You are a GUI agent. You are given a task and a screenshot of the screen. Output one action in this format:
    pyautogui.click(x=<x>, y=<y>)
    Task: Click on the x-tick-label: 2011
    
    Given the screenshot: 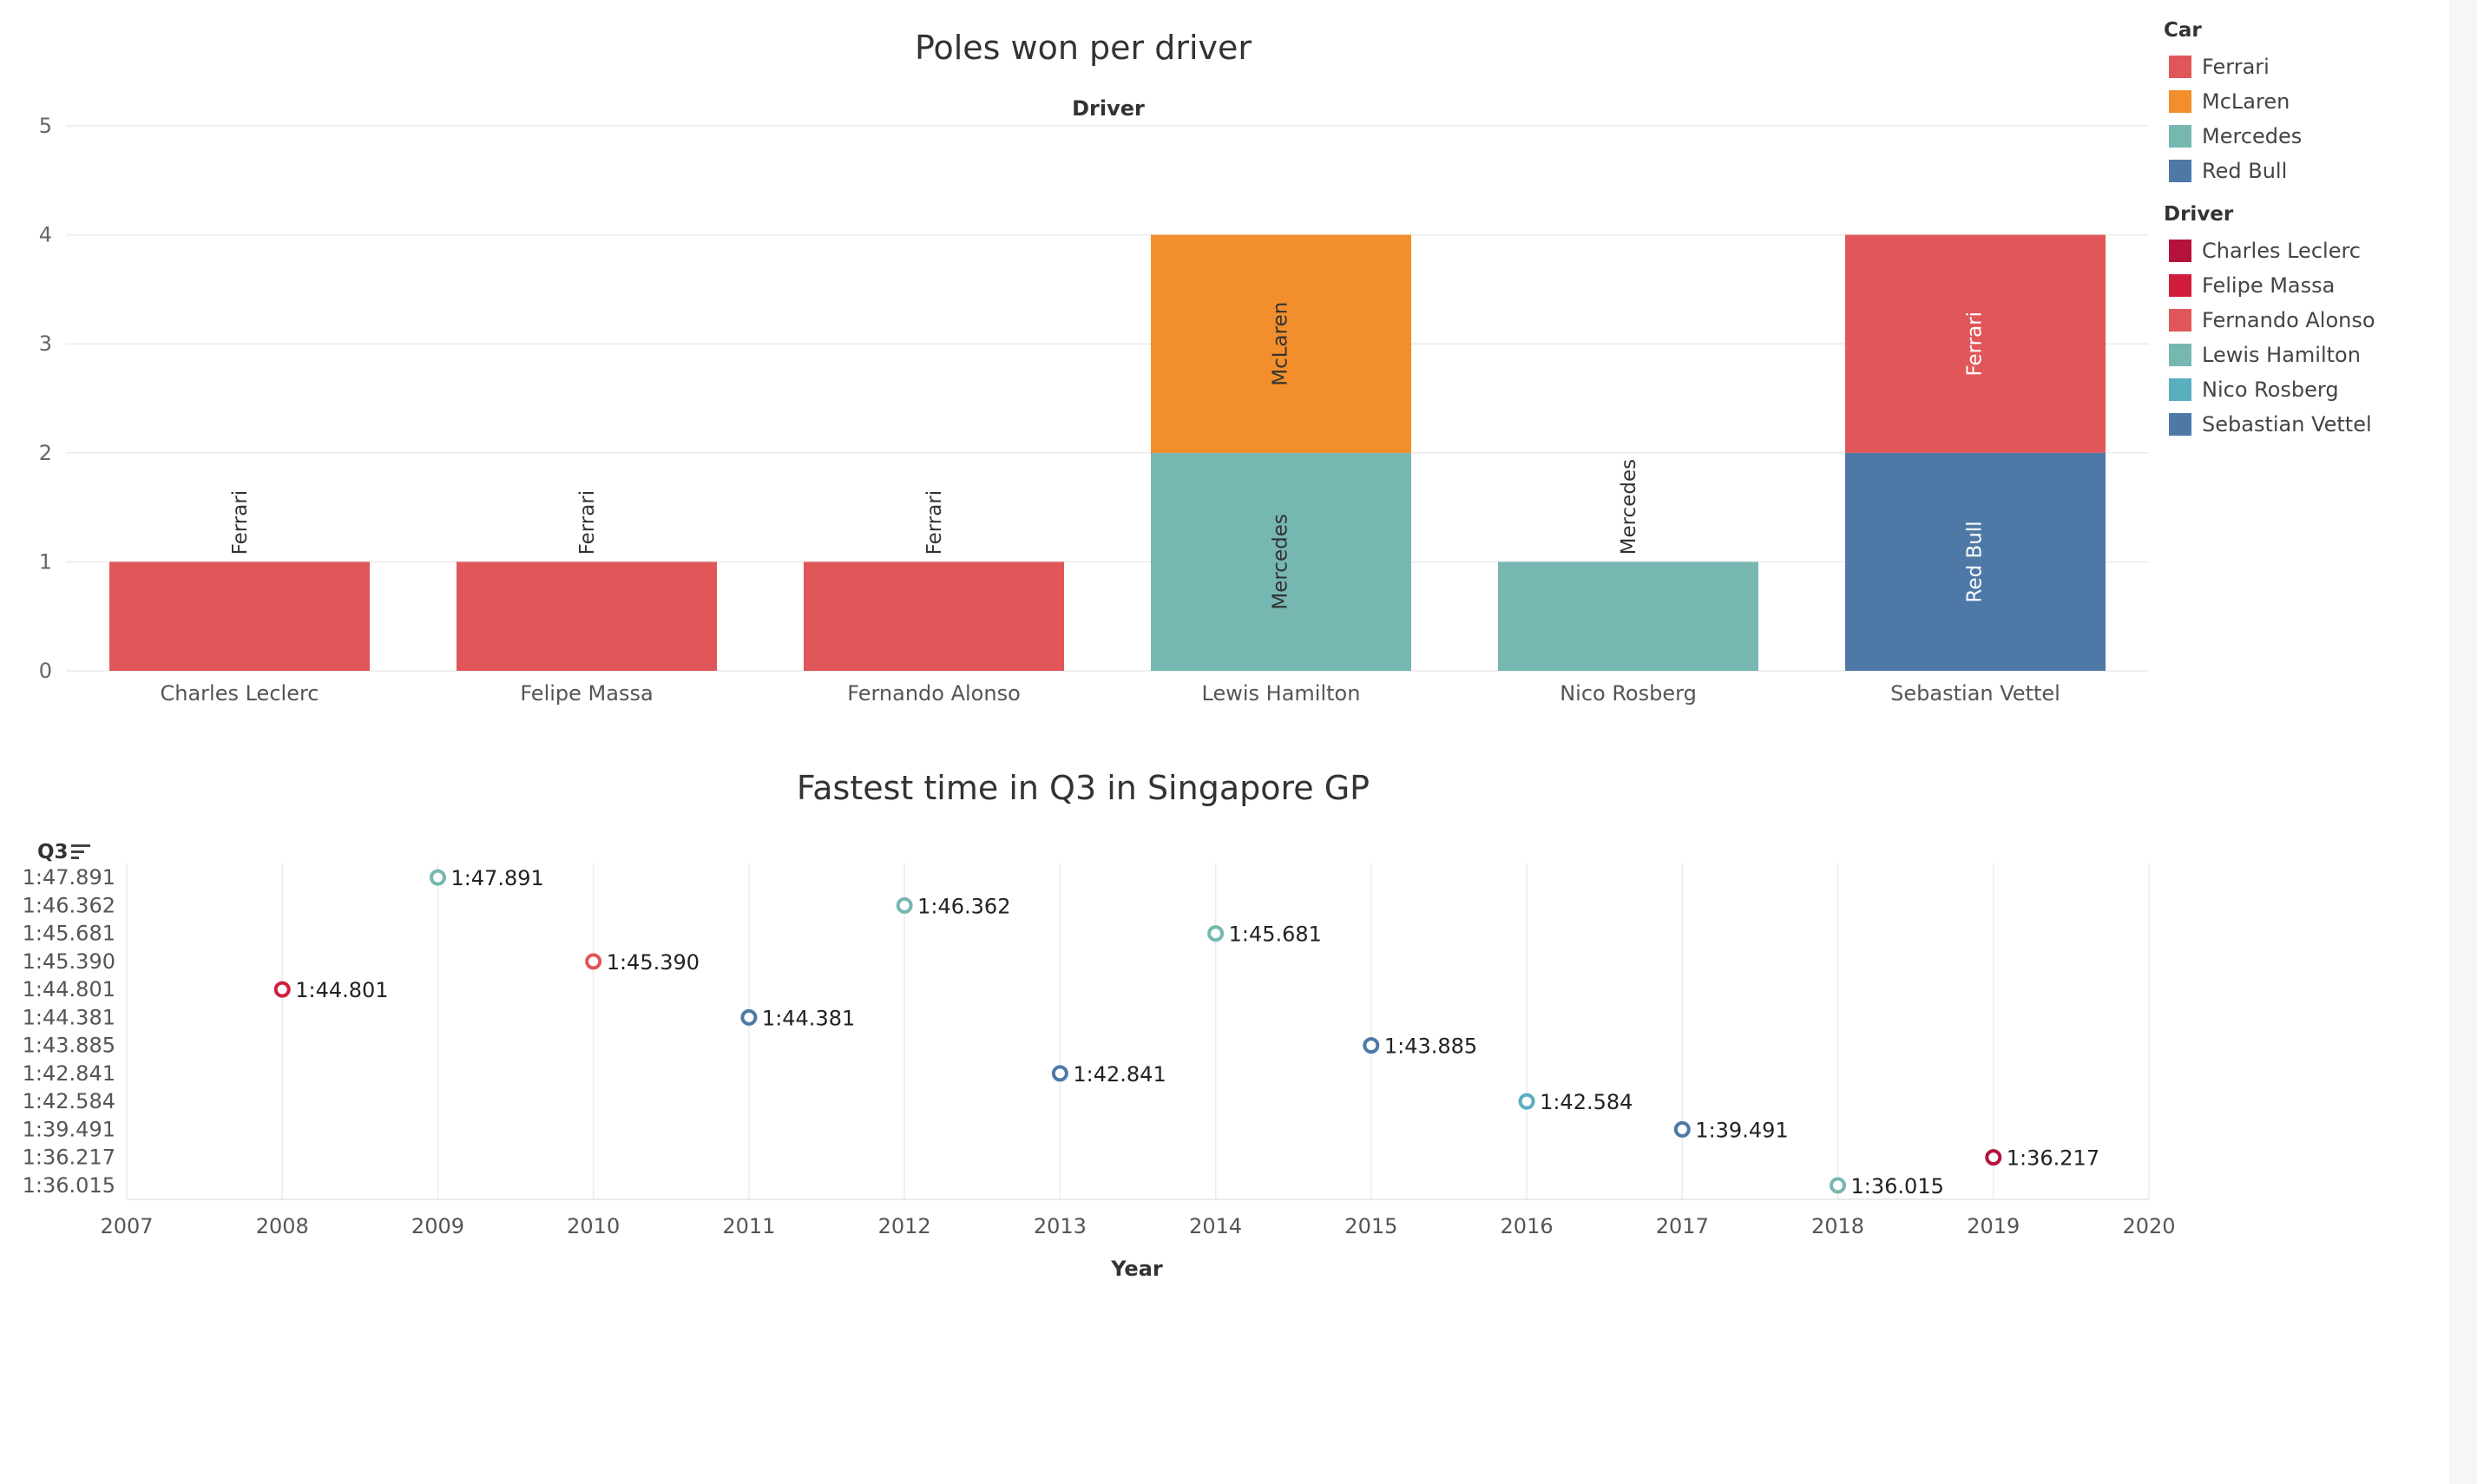 What is the action you would take?
    pyautogui.click(x=748, y=1226)
    